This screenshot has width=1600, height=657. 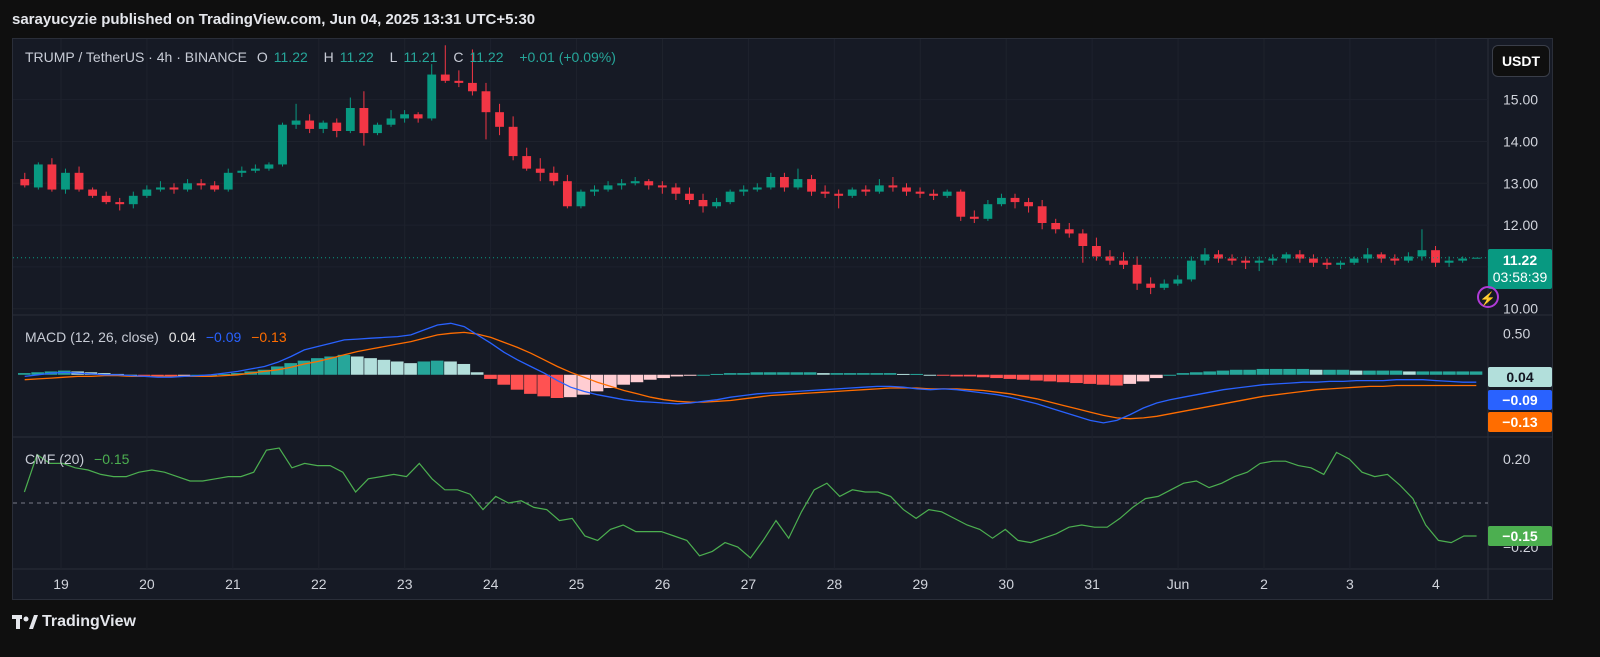 I want to click on price-tick-label: 15.00, so click(x=1520, y=100).